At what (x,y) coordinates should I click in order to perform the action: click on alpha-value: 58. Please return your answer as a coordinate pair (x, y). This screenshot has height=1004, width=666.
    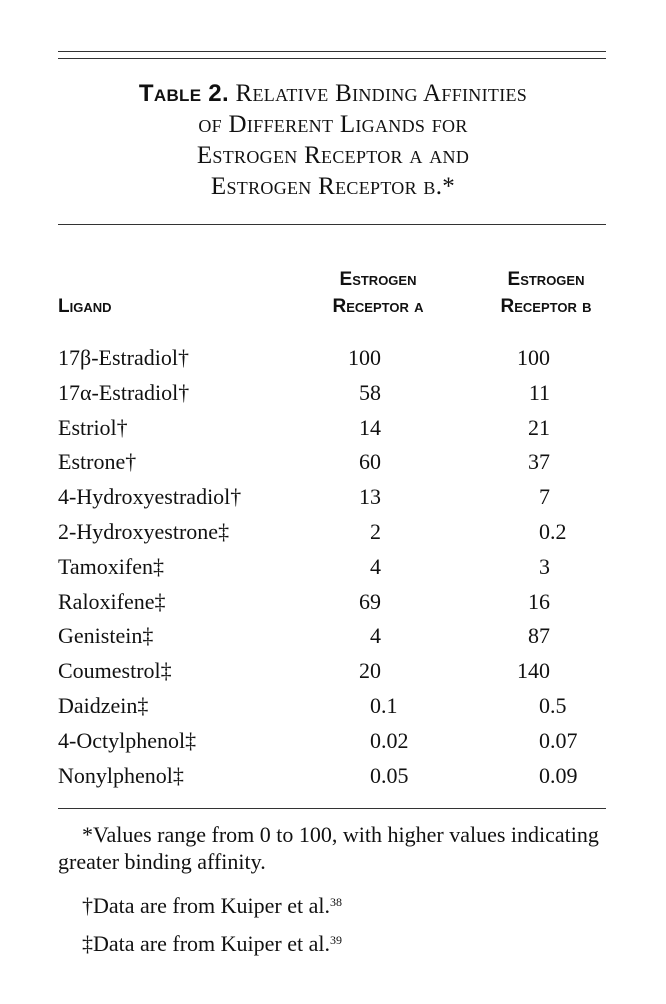
    Looking at the image, I should click on (370, 392).